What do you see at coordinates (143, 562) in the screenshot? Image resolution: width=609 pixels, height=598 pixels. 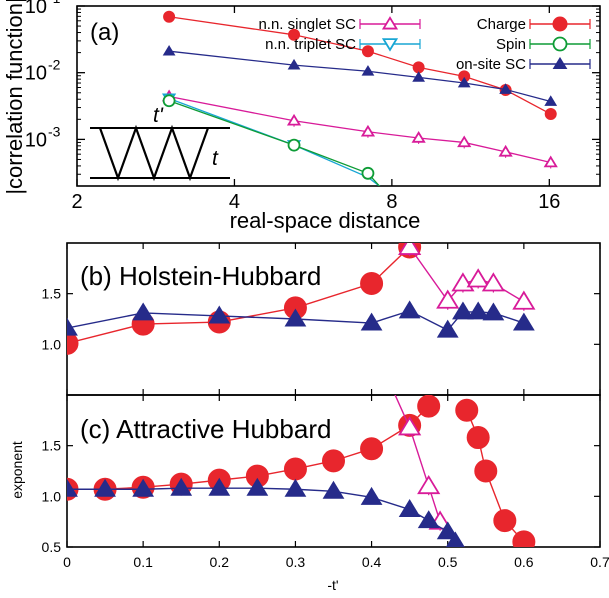 I see `x-tick-label: 0.1` at bounding box center [143, 562].